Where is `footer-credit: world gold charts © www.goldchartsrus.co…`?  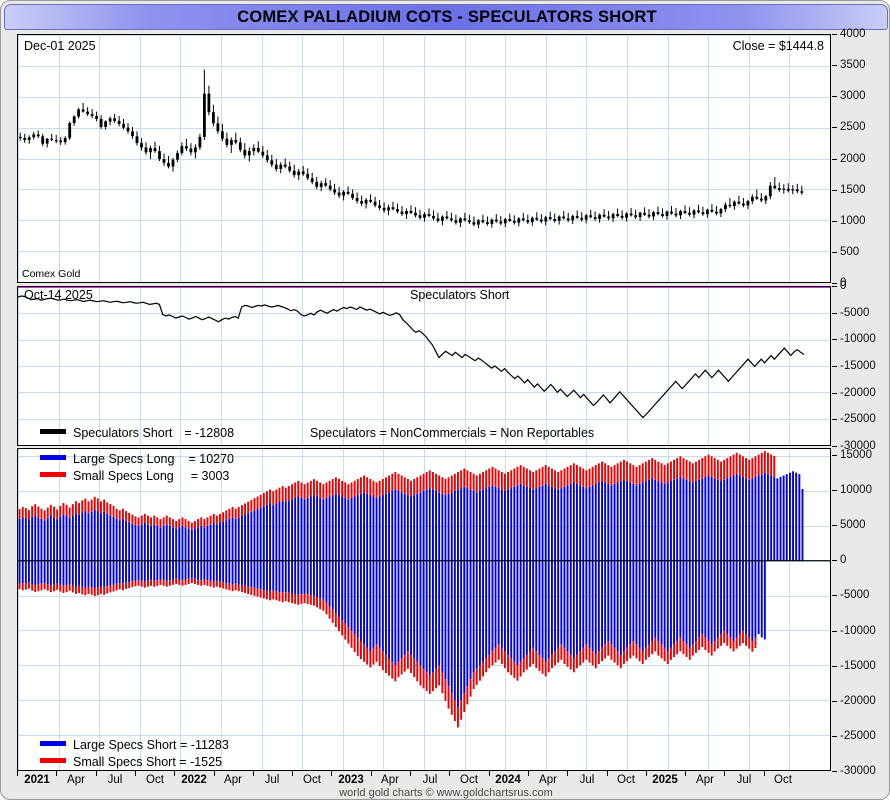
footer-credit: world gold charts © www.goldchartsrus.co… is located at coordinates (446, 793).